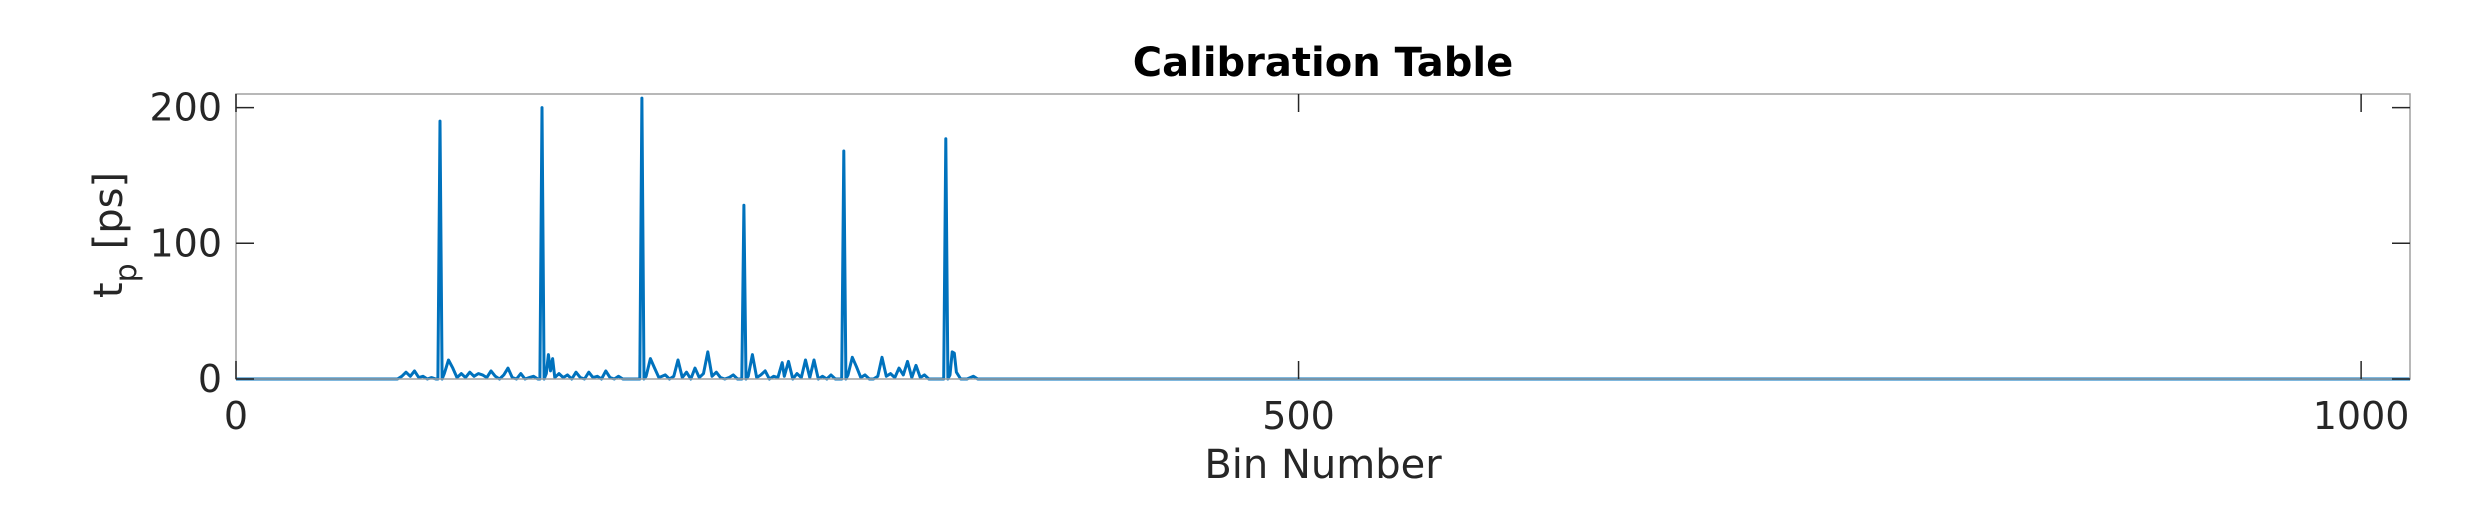 The height and width of the screenshot is (524, 2488). I want to click on chart-title: Calibration Table, so click(1323, 63).